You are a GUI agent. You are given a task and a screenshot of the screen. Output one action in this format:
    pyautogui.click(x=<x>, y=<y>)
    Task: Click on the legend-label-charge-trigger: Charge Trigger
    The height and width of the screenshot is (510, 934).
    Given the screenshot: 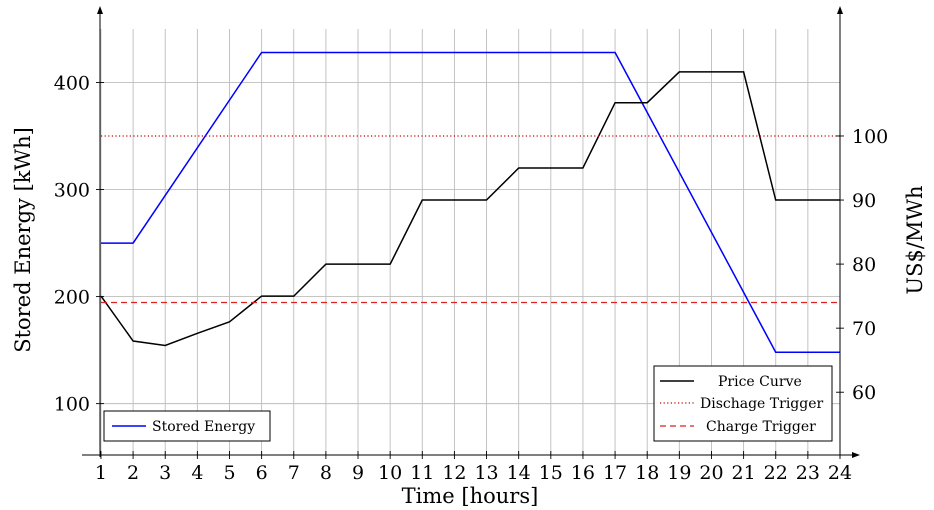 What is the action you would take?
    pyautogui.click(x=761, y=427)
    